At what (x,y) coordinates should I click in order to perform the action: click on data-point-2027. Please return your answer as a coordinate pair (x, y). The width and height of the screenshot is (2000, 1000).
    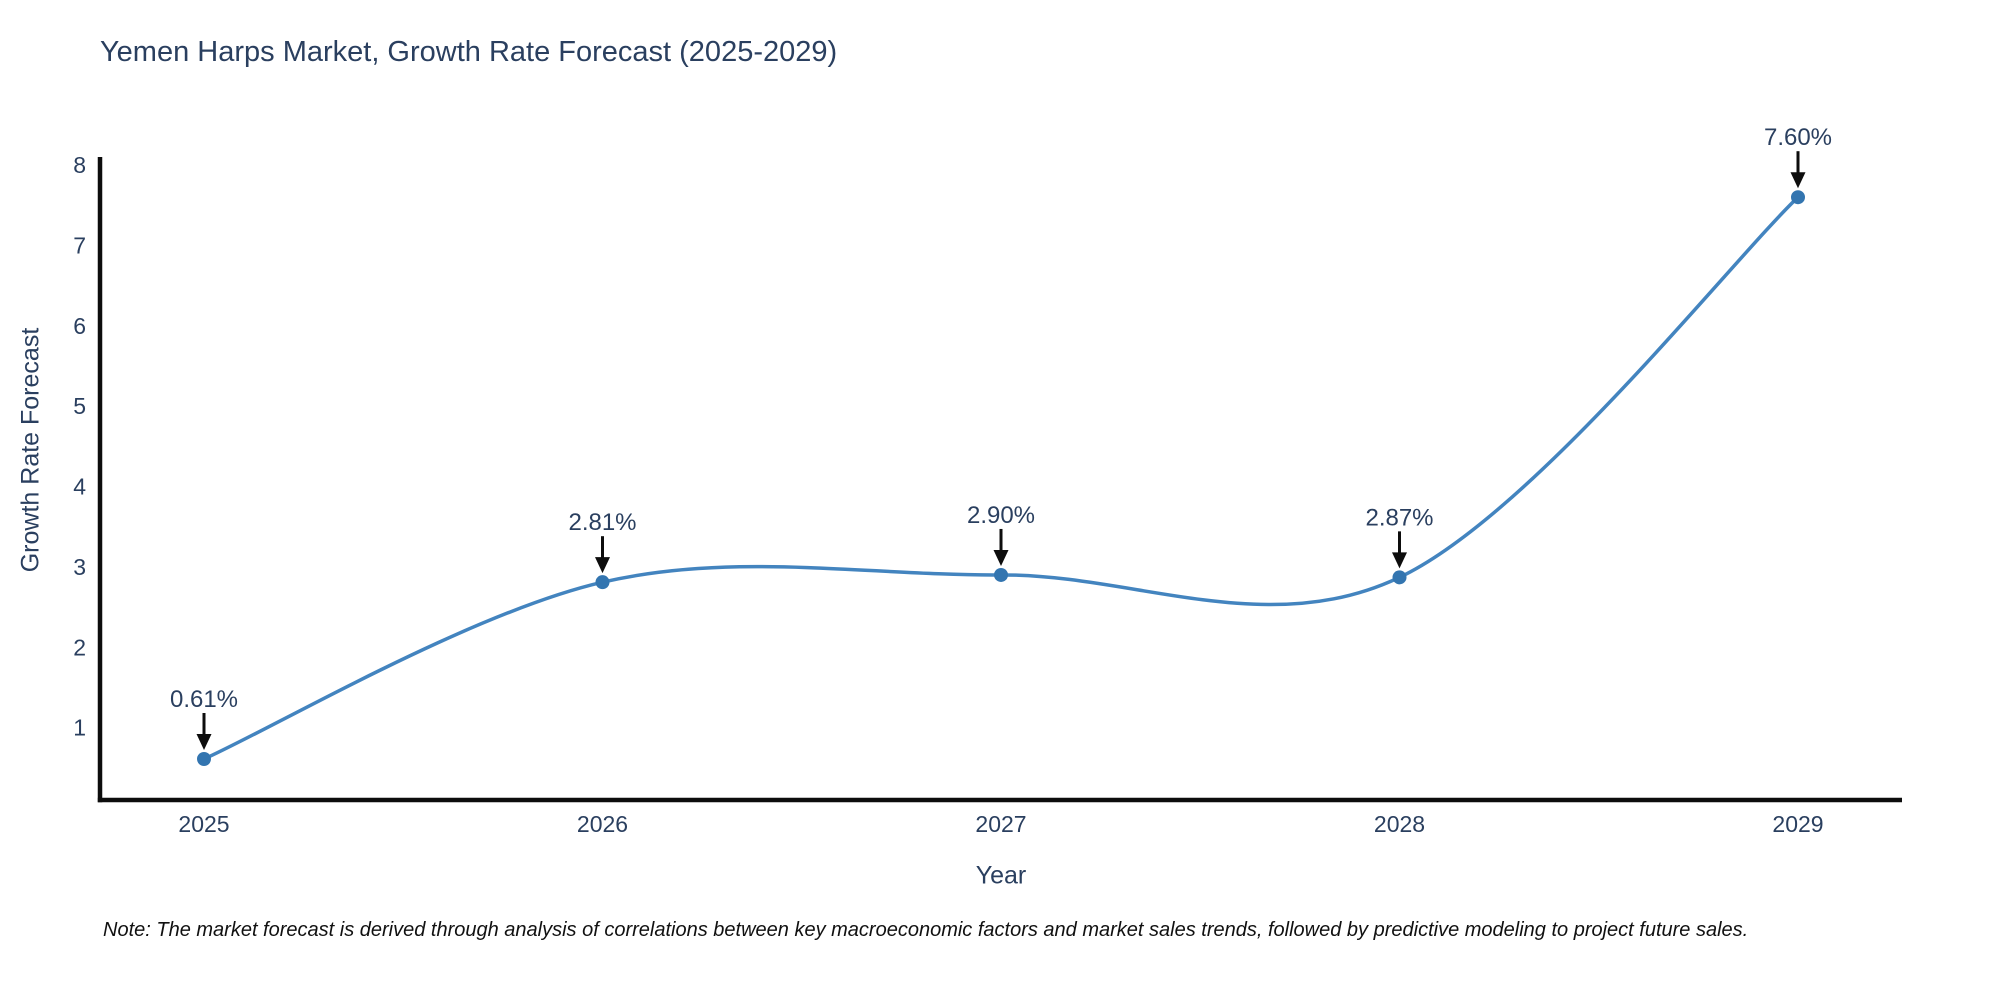
    Looking at the image, I should click on (1001, 574).